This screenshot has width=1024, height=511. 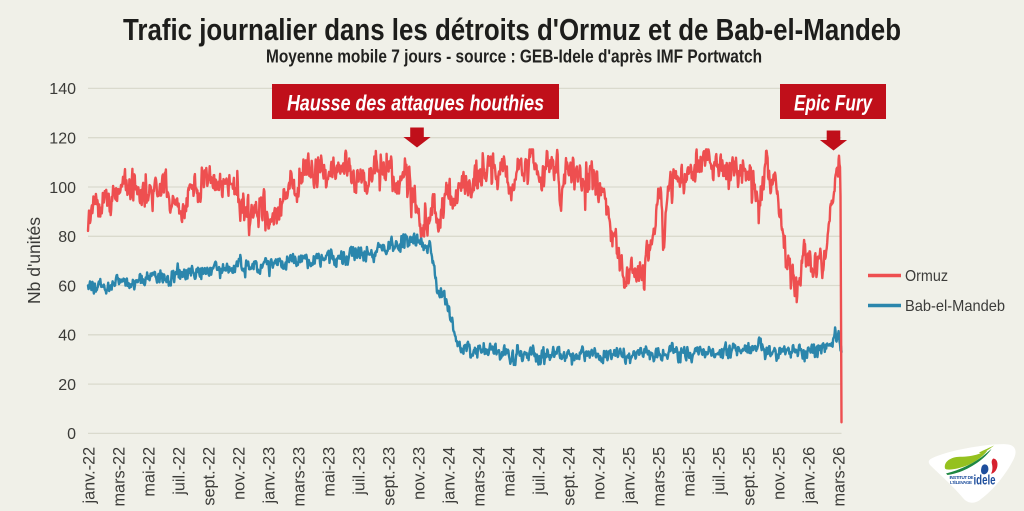 What do you see at coordinates (926, 276) in the screenshot?
I see `svg-text: Ormuz` at bounding box center [926, 276].